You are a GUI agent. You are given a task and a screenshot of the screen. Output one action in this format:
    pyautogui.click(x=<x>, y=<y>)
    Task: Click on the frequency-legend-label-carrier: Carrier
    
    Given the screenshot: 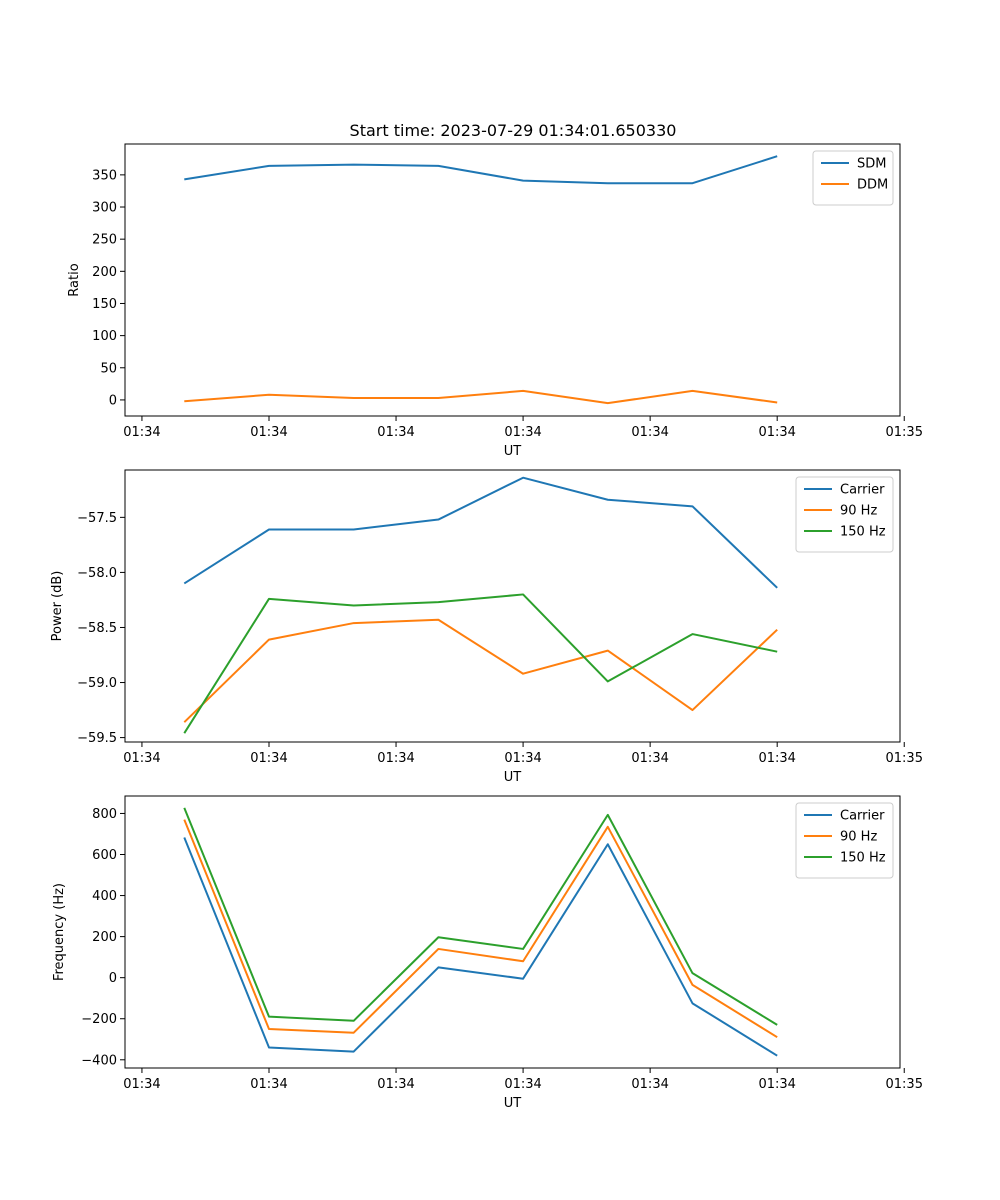 What is the action you would take?
    pyautogui.click(x=862, y=816)
    